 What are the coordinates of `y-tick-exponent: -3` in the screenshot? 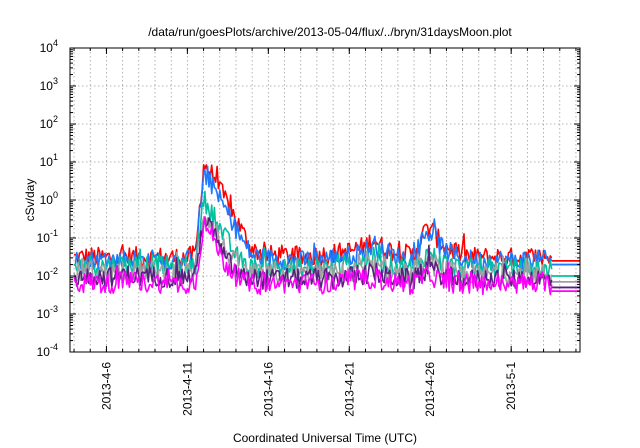 It's located at (54, 309).